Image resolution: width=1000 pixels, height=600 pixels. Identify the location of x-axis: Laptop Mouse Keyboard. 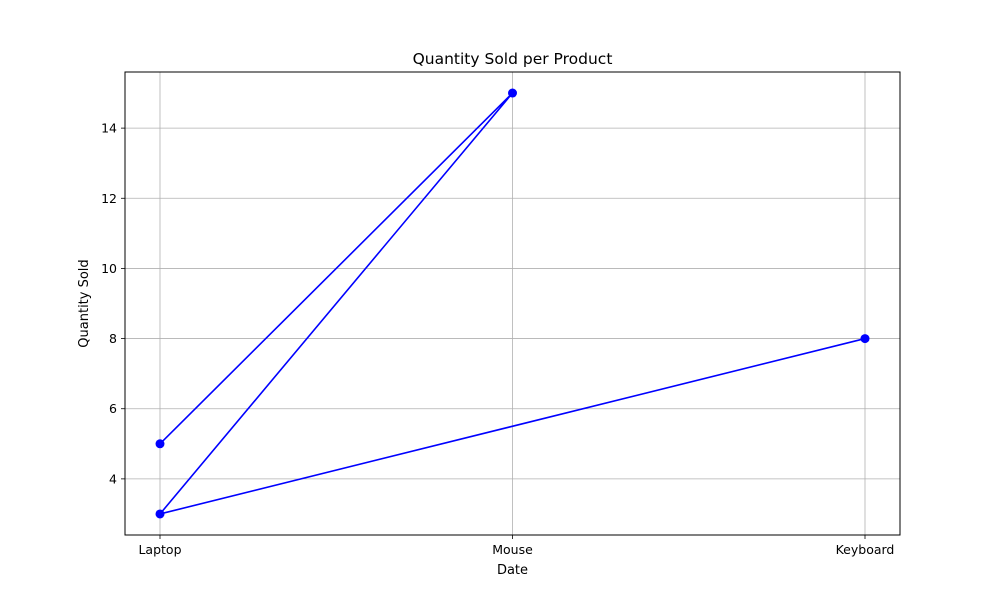
(516, 546).